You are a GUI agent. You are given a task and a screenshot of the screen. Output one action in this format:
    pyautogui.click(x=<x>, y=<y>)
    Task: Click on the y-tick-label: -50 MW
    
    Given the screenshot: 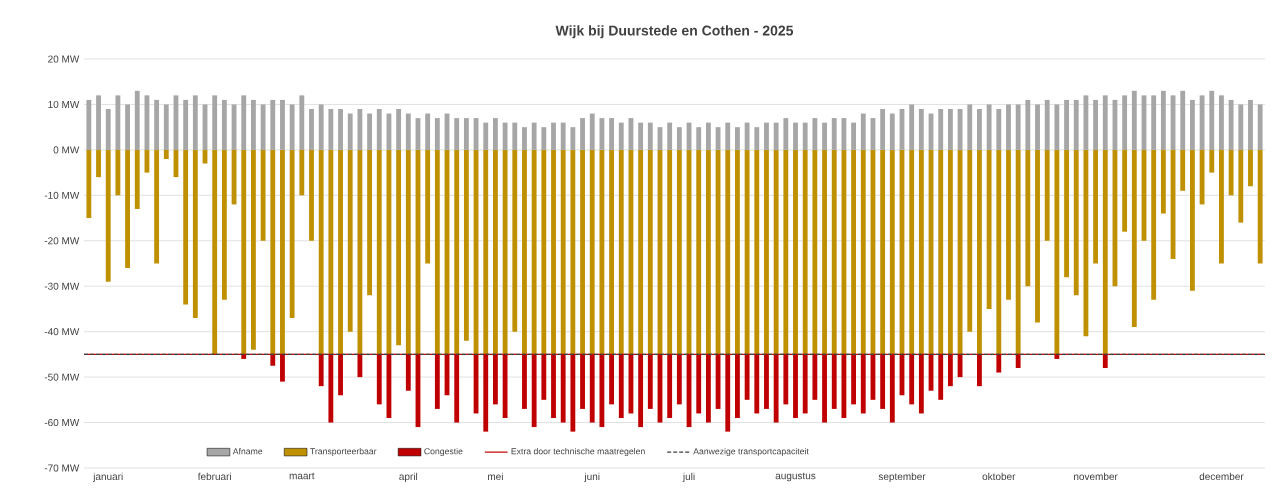 What is the action you would take?
    pyautogui.click(x=62, y=377)
    